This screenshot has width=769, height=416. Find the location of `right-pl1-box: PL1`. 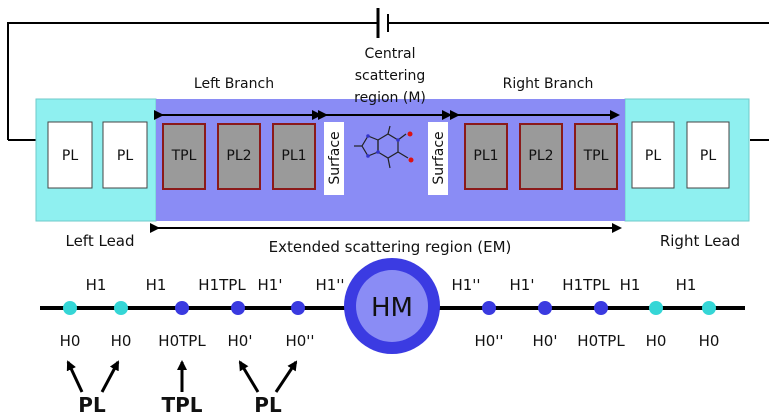

right-pl1-box: PL1 is located at coordinates (486, 156).